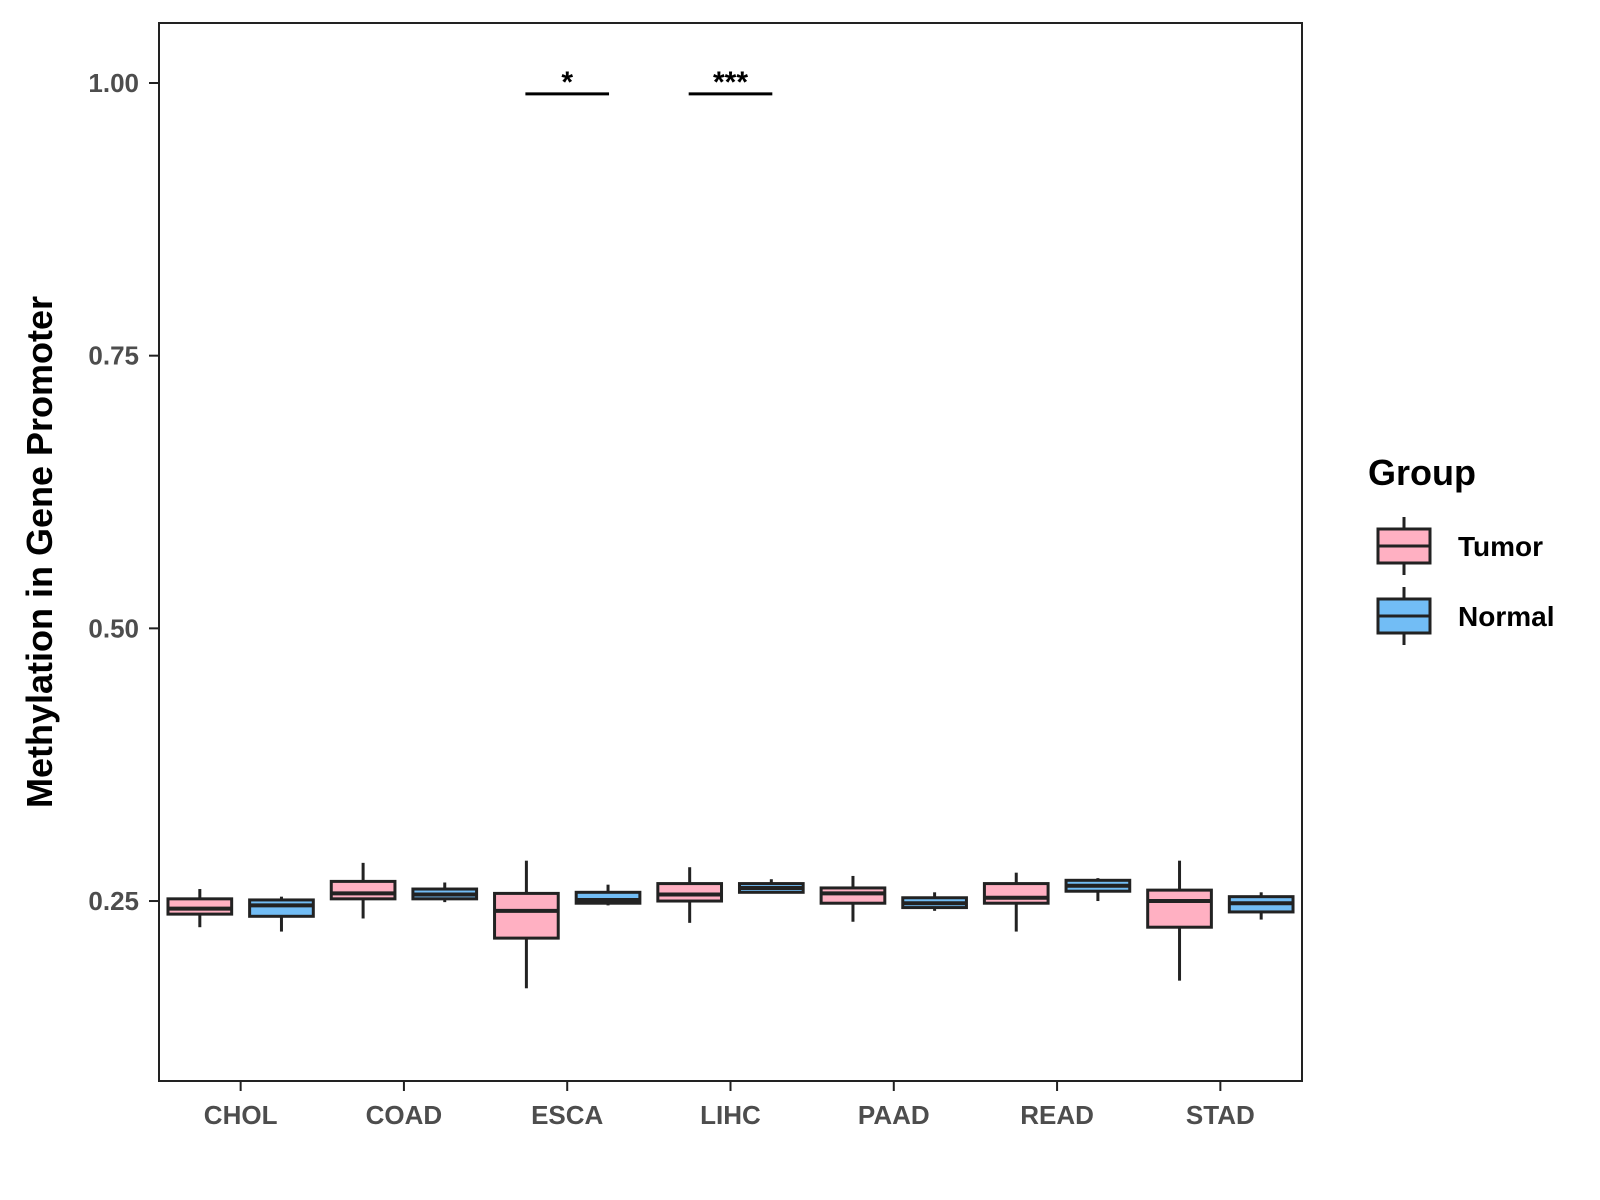  I want to click on legend-entry-tumor: Tumor, so click(1459, 546).